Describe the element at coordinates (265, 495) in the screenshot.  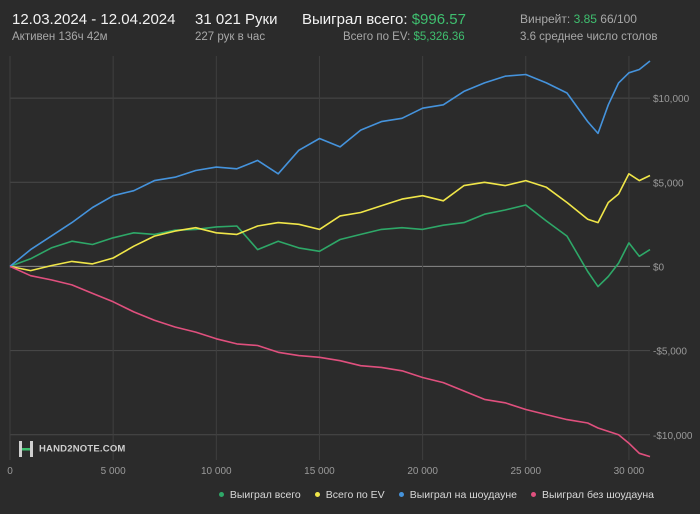
I see `legend-label: Выиграл всего` at that location.